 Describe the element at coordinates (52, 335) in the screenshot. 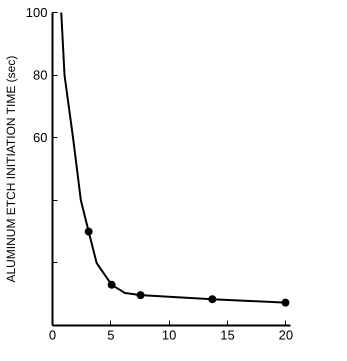

I see `x-tick-label: 0` at that location.